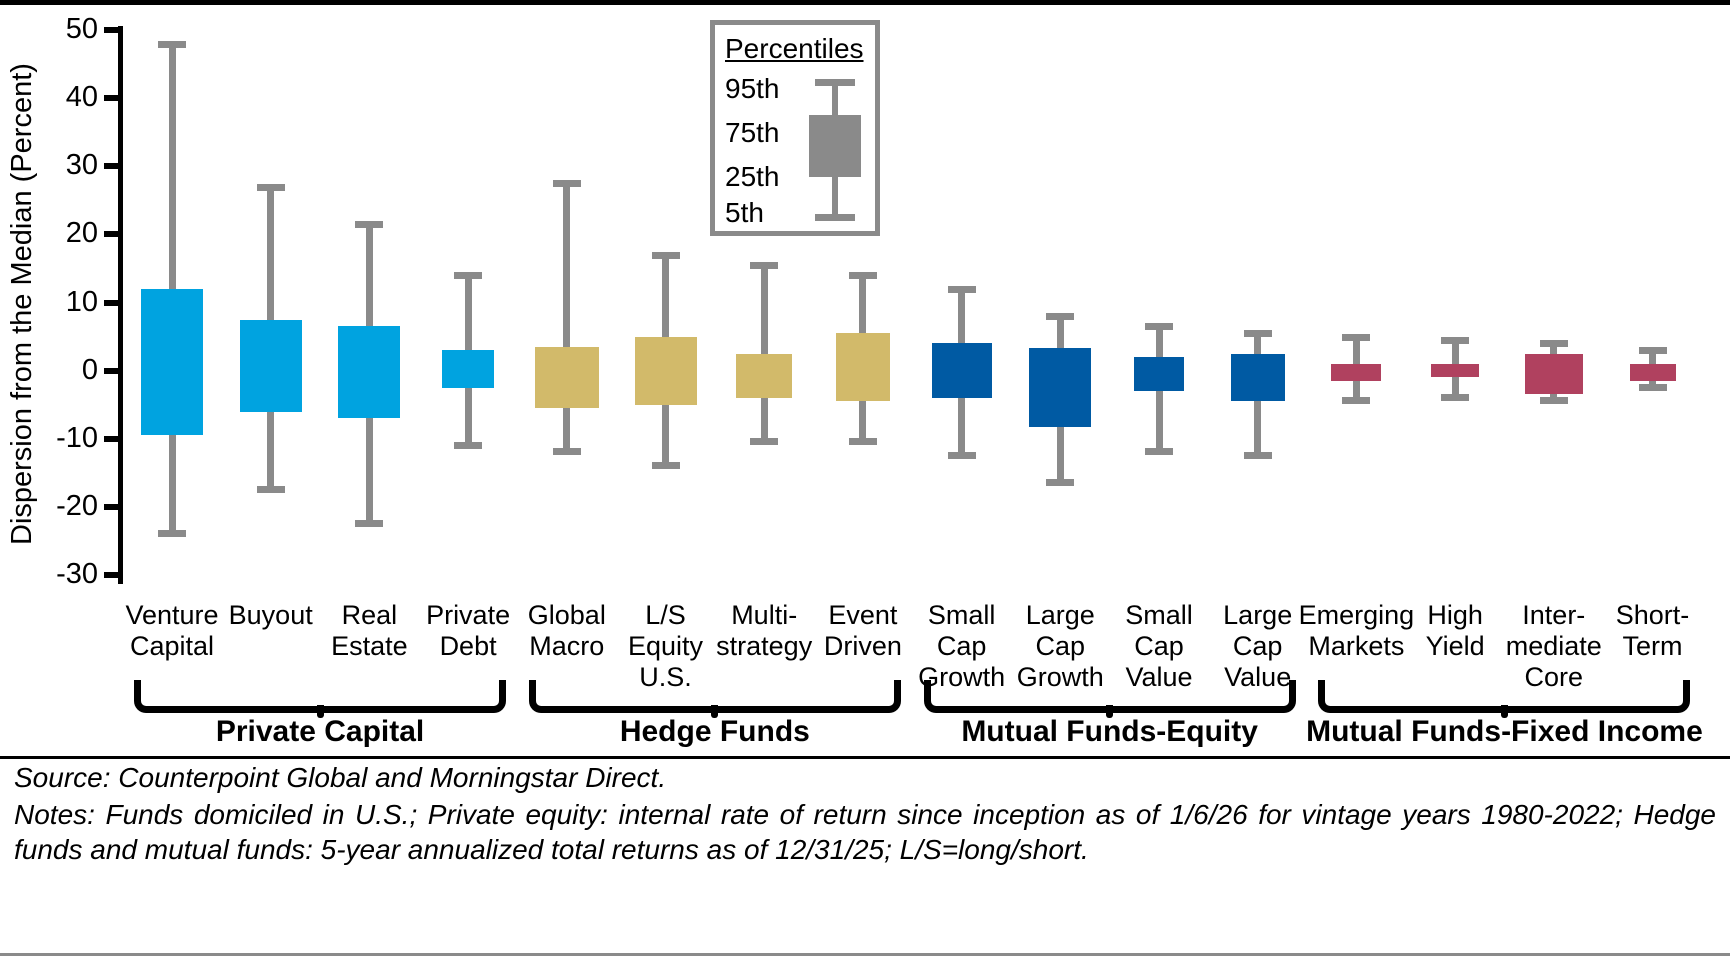 The height and width of the screenshot is (968, 1730). I want to click on category-label-line: Large, so click(1258, 615).